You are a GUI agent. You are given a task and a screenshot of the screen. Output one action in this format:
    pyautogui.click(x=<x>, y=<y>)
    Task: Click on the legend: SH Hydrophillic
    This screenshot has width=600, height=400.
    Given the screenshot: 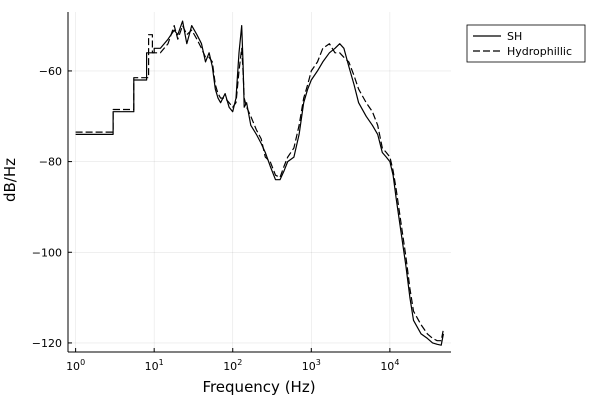 What is the action you would take?
    pyautogui.click(x=526, y=43)
    